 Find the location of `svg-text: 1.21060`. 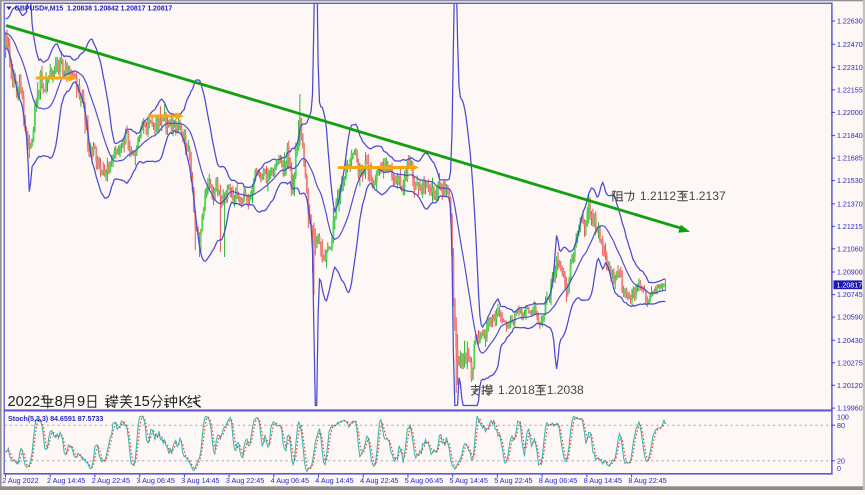

svg-text: 1.21060 is located at coordinates (850, 249).